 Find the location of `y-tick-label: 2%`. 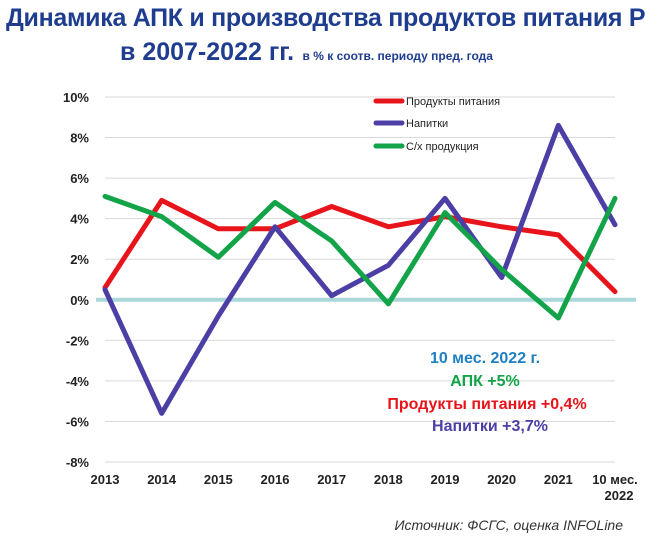

y-tick-label: 2% is located at coordinates (79, 259).